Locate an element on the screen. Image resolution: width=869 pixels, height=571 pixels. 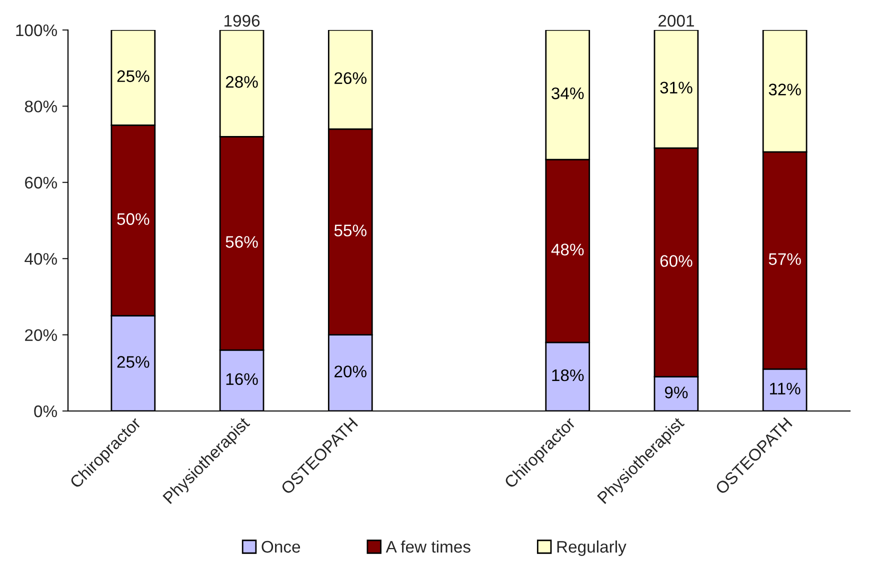
legend-label: Regularly is located at coordinates (591, 548).